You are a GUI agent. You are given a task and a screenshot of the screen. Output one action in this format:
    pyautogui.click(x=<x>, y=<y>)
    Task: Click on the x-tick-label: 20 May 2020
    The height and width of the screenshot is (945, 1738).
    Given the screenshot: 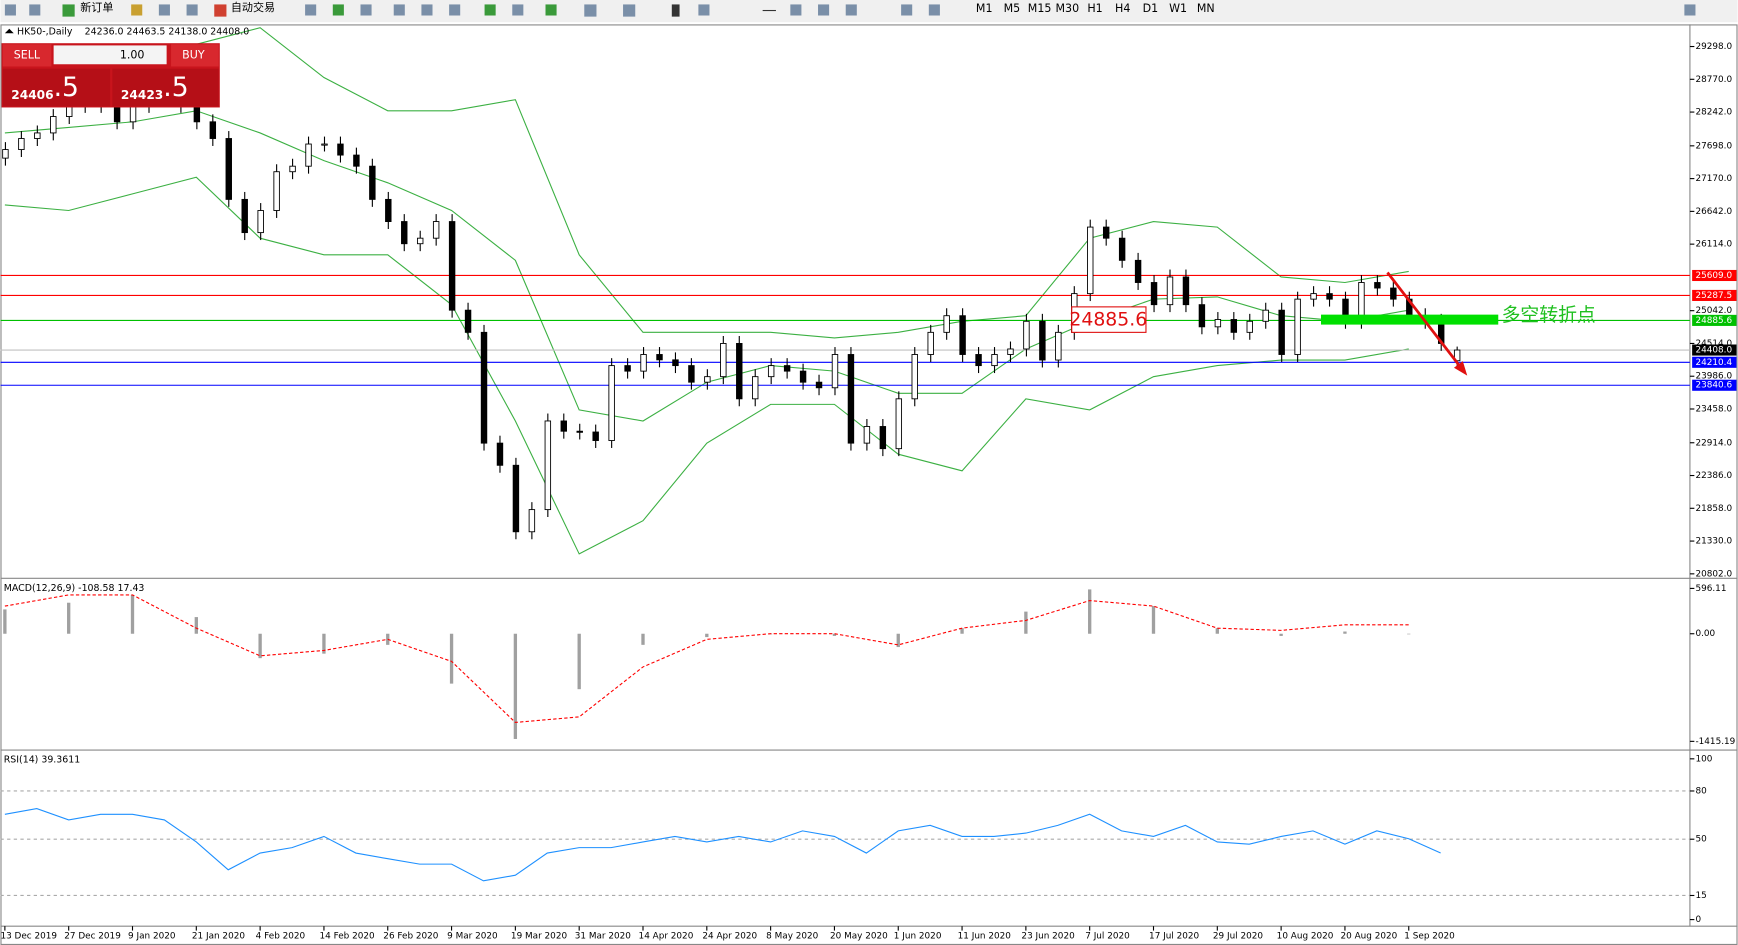 What is the action you would take?
    pyautogui.click(x=859, y=937)
    